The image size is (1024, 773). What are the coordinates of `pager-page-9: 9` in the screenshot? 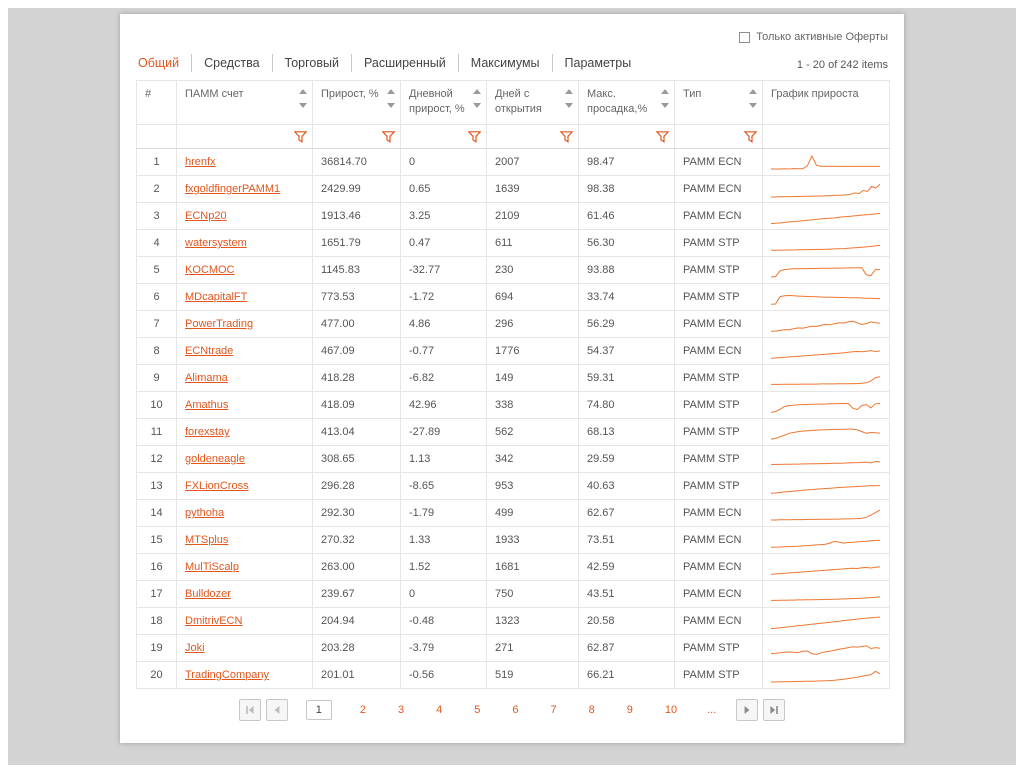 It's located at (629, 710).